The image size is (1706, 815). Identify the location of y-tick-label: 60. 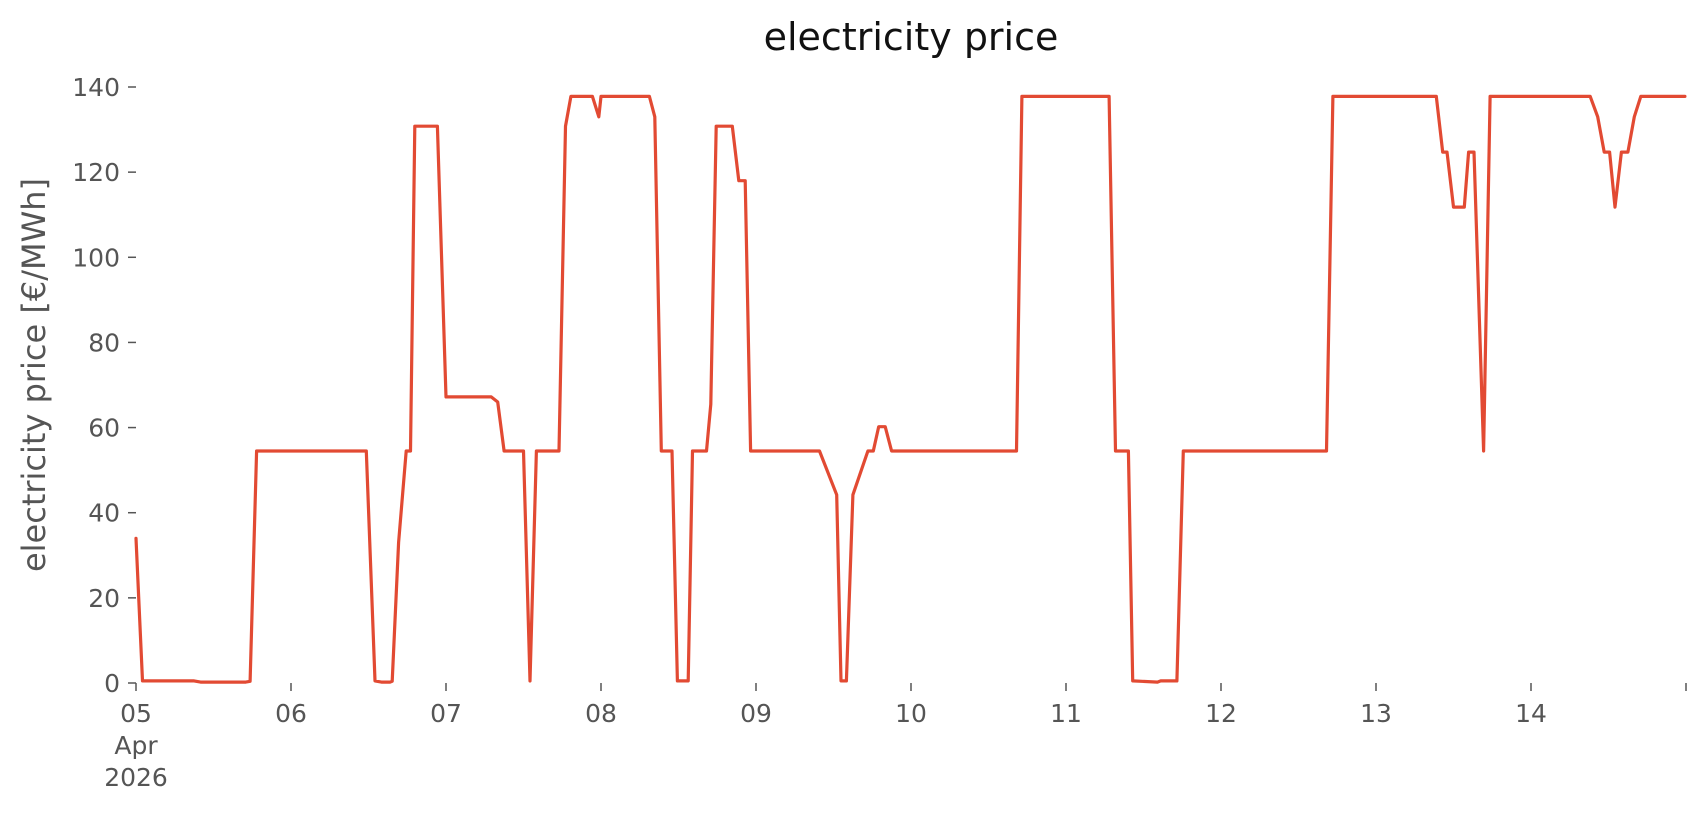
(104, 428).